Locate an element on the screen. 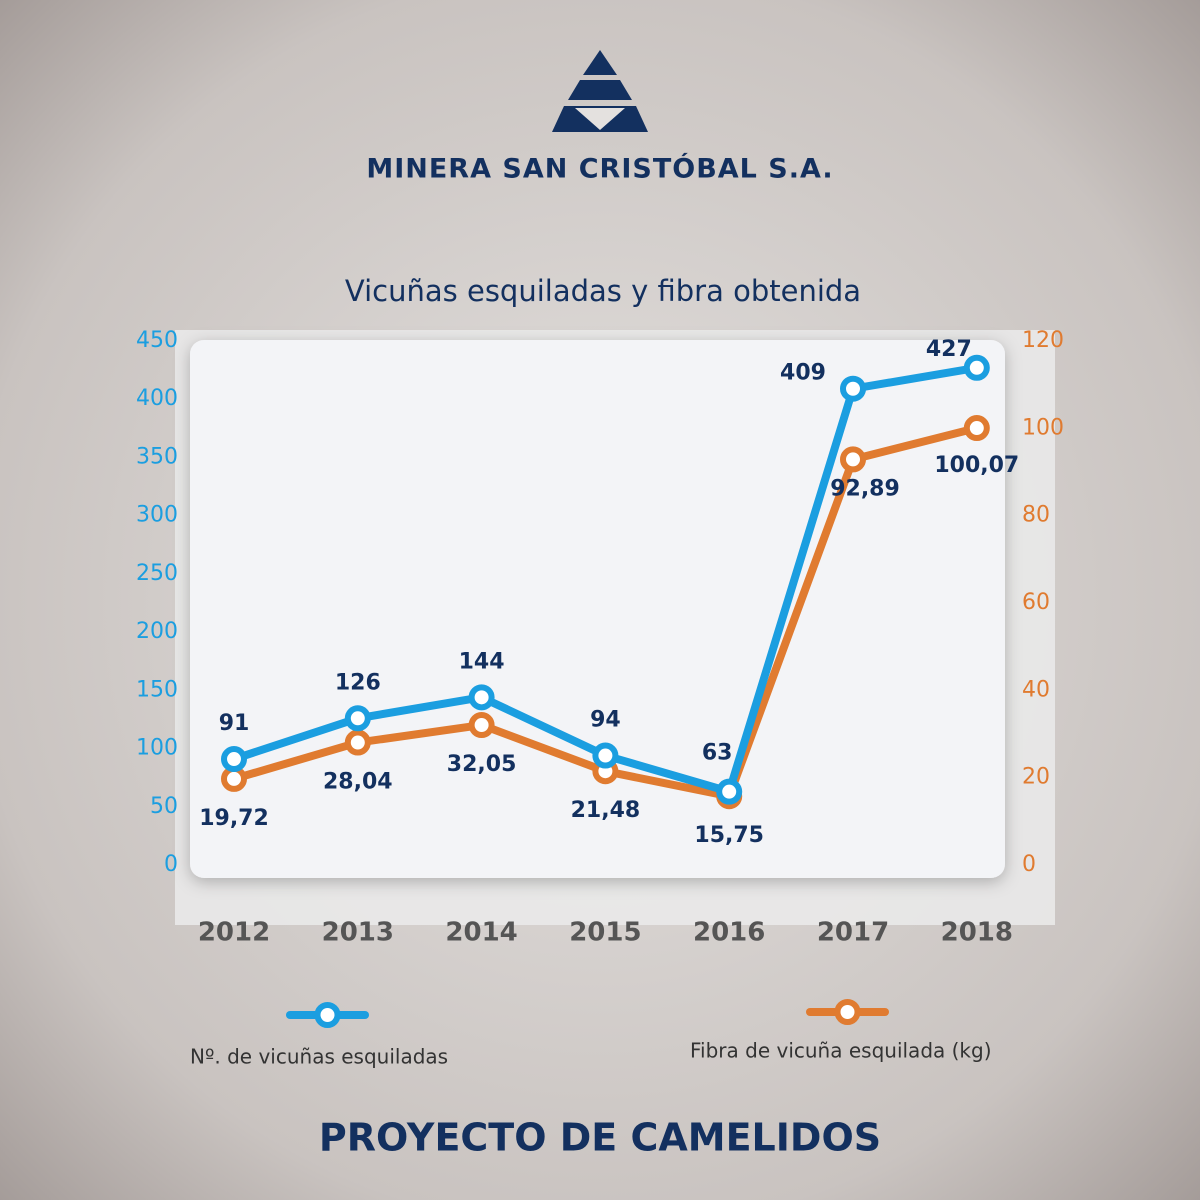  footer-title: PROYECTO DE CAMELIDOS is located at coordinates (600, 1138).